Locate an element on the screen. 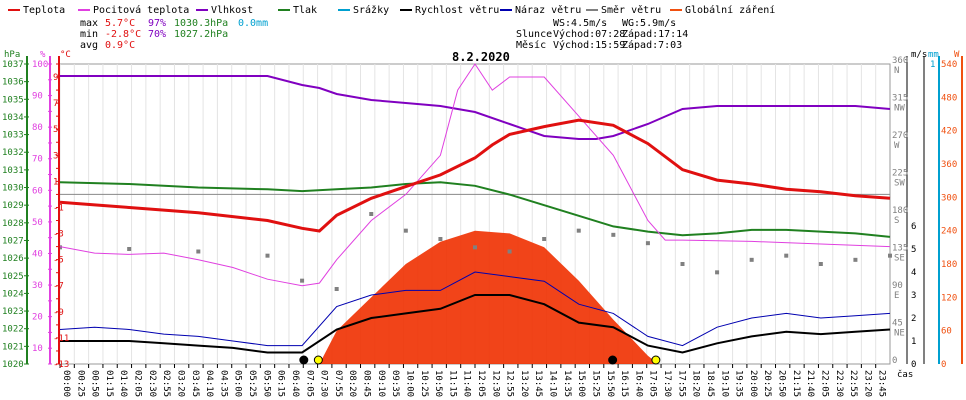  legend-label: Tlak is located at coordinates (305, 10).